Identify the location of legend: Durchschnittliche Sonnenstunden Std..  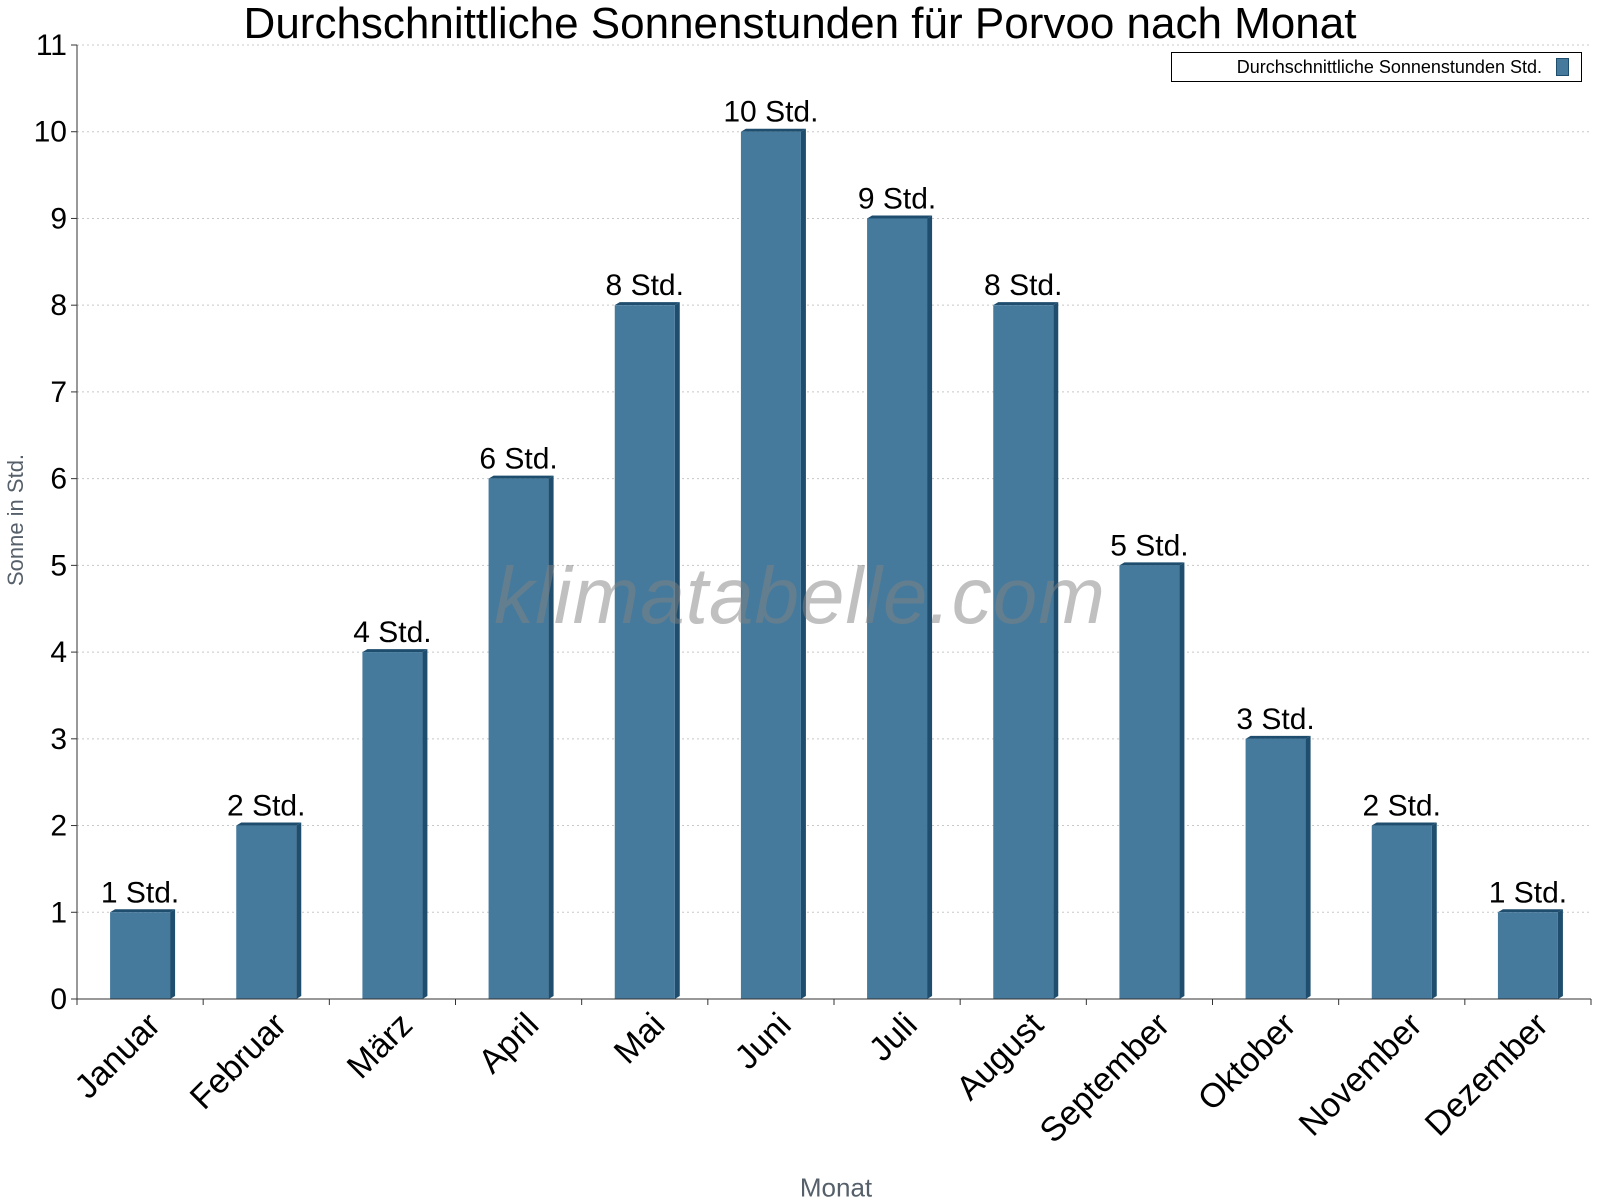
(1376, 67).